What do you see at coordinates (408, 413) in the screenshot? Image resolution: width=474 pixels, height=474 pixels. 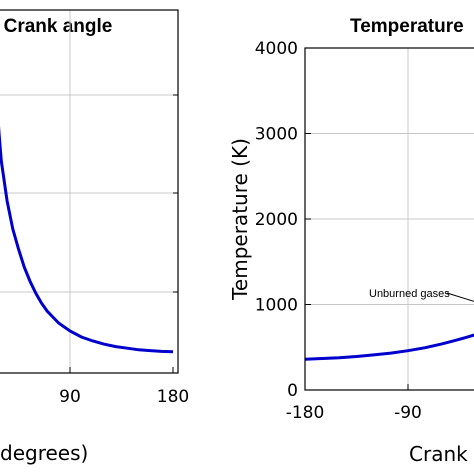 I see `right-x-tick-label: -90` at bounding box center [408, 413].